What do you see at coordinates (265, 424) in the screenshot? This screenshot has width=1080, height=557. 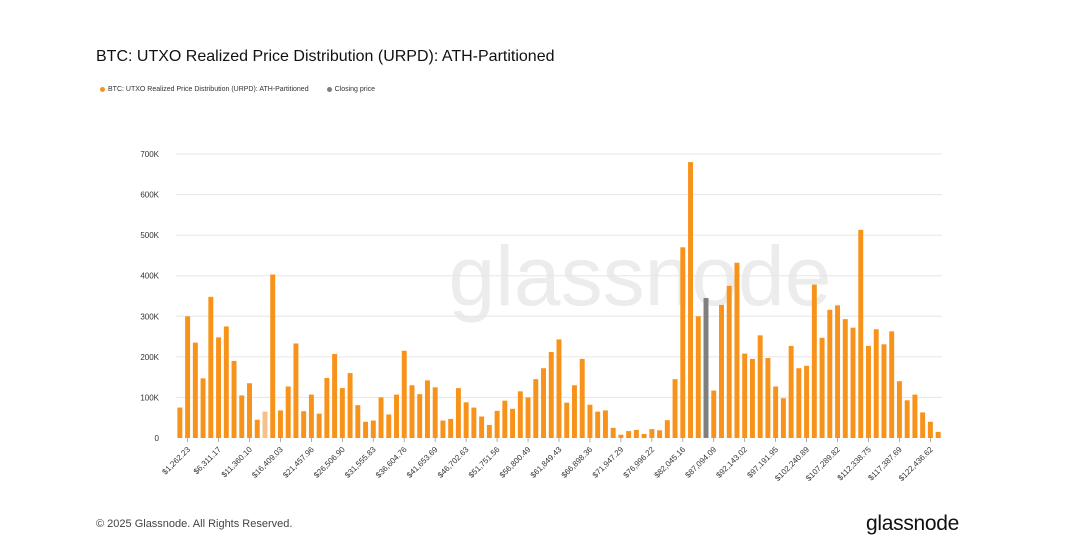 I see `bar-highlighted` at bounding box center [265, 424].